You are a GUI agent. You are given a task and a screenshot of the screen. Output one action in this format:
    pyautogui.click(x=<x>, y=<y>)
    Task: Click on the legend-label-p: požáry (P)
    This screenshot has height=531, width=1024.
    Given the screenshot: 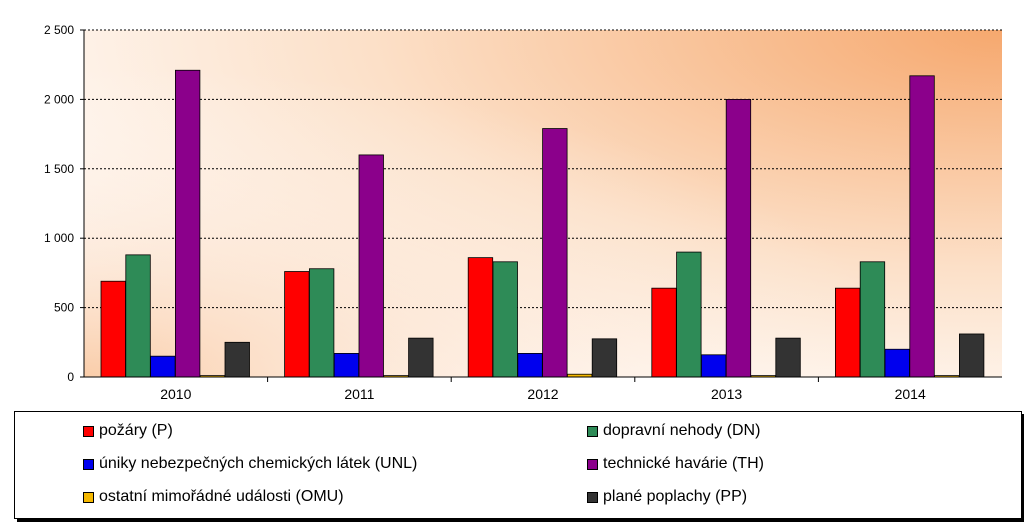 What is the action you would take?
    pyautogui.click(x=136, y=430)
    